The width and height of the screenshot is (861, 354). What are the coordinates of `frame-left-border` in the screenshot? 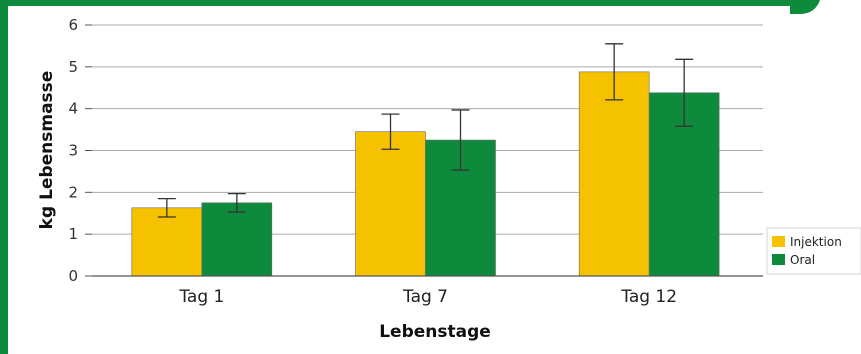 It's located at (4, 177).